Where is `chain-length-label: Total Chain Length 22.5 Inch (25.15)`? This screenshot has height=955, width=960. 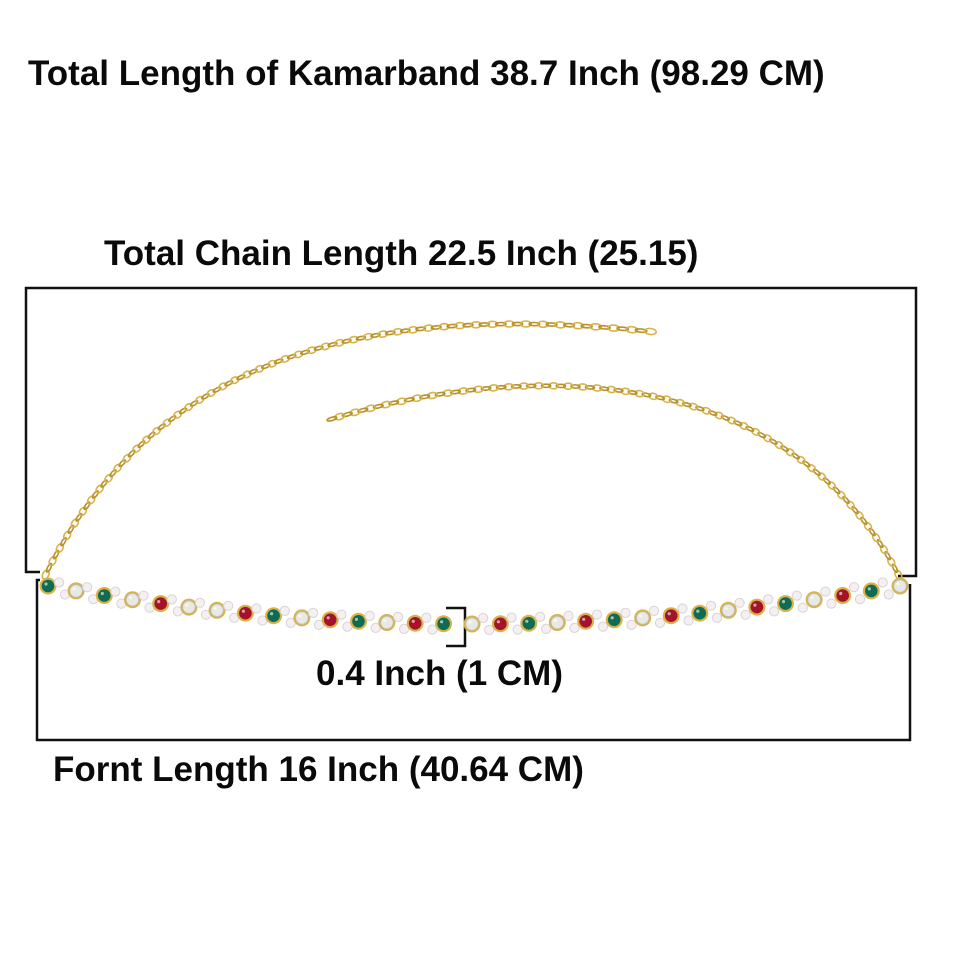 chain-length-label: Total Chain Length 22.5 Inch (25.15) is located at coordinates (401, 253).